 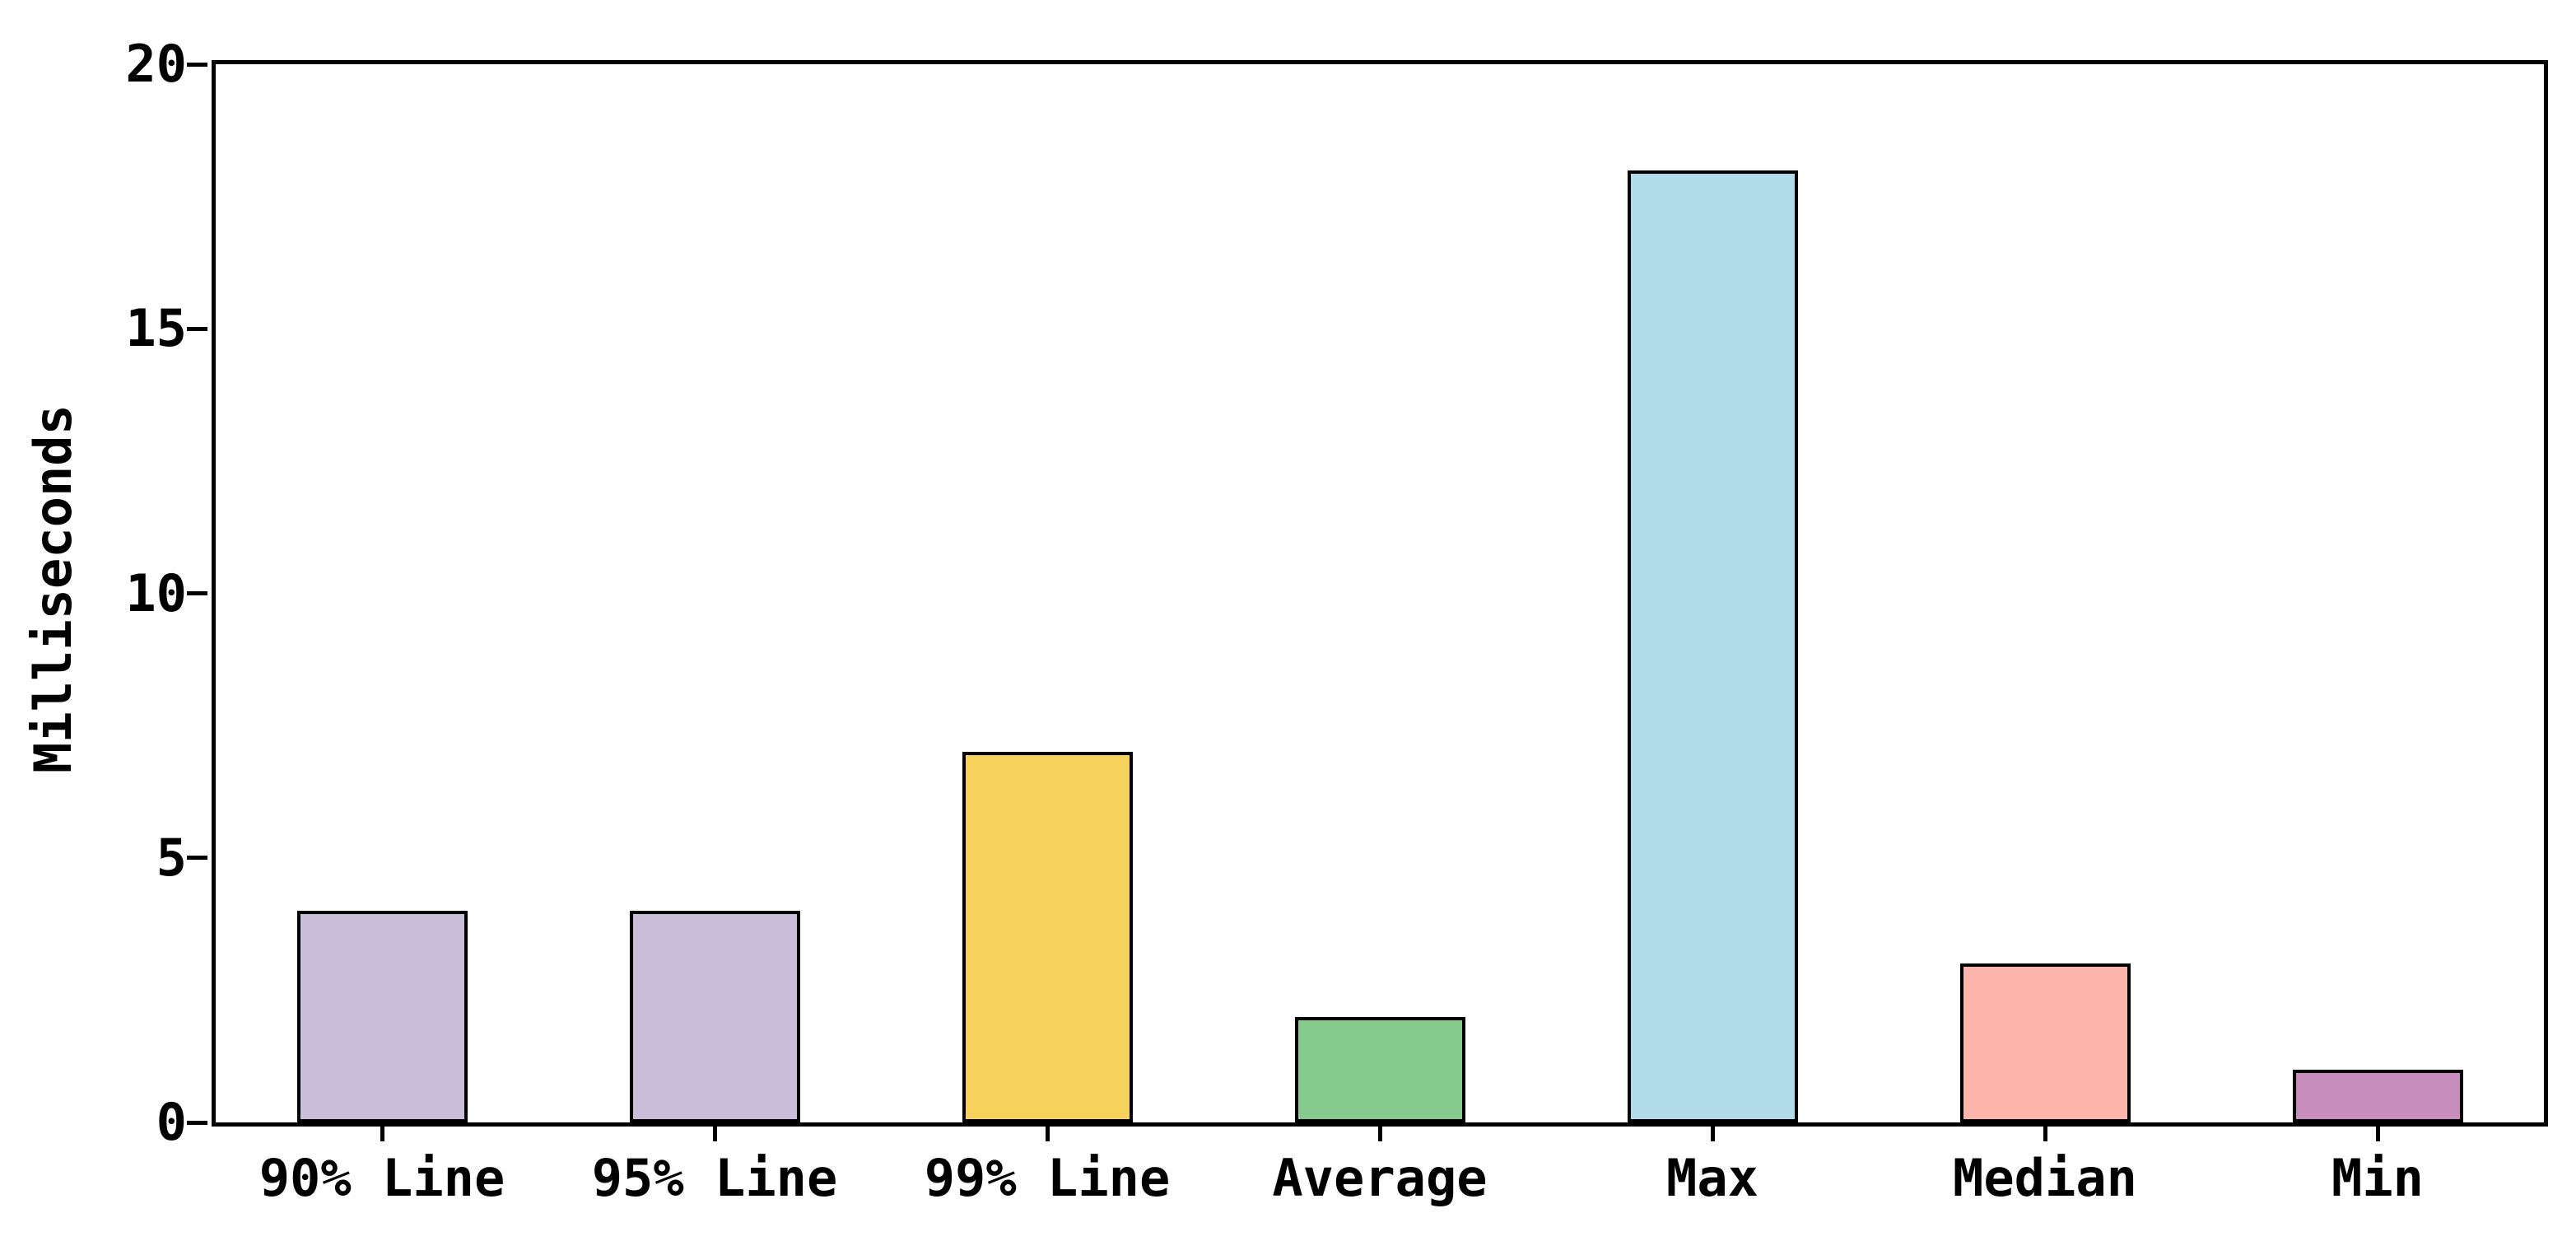 What do you see at coordinates (1047, 1178) in the screenshot?
I see `x-tick-label-99-line: 99% Line` at bounding box center [1047, 1178].